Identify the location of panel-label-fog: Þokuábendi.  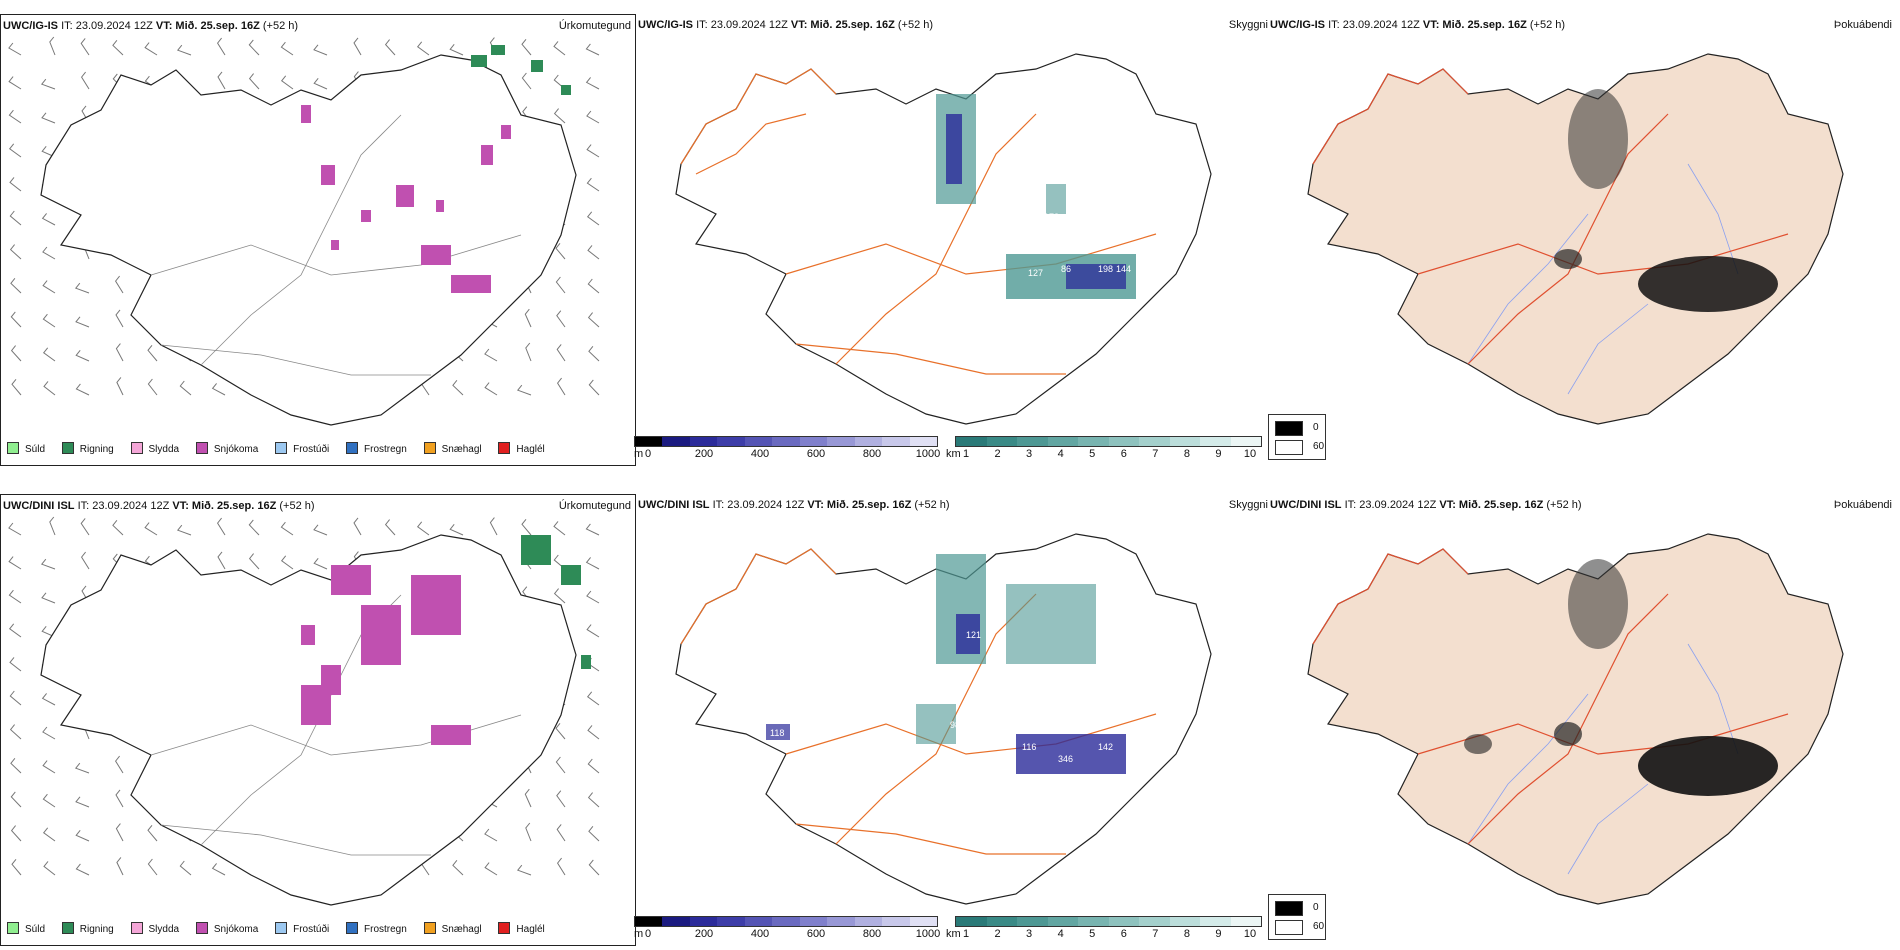
(1862, 505).